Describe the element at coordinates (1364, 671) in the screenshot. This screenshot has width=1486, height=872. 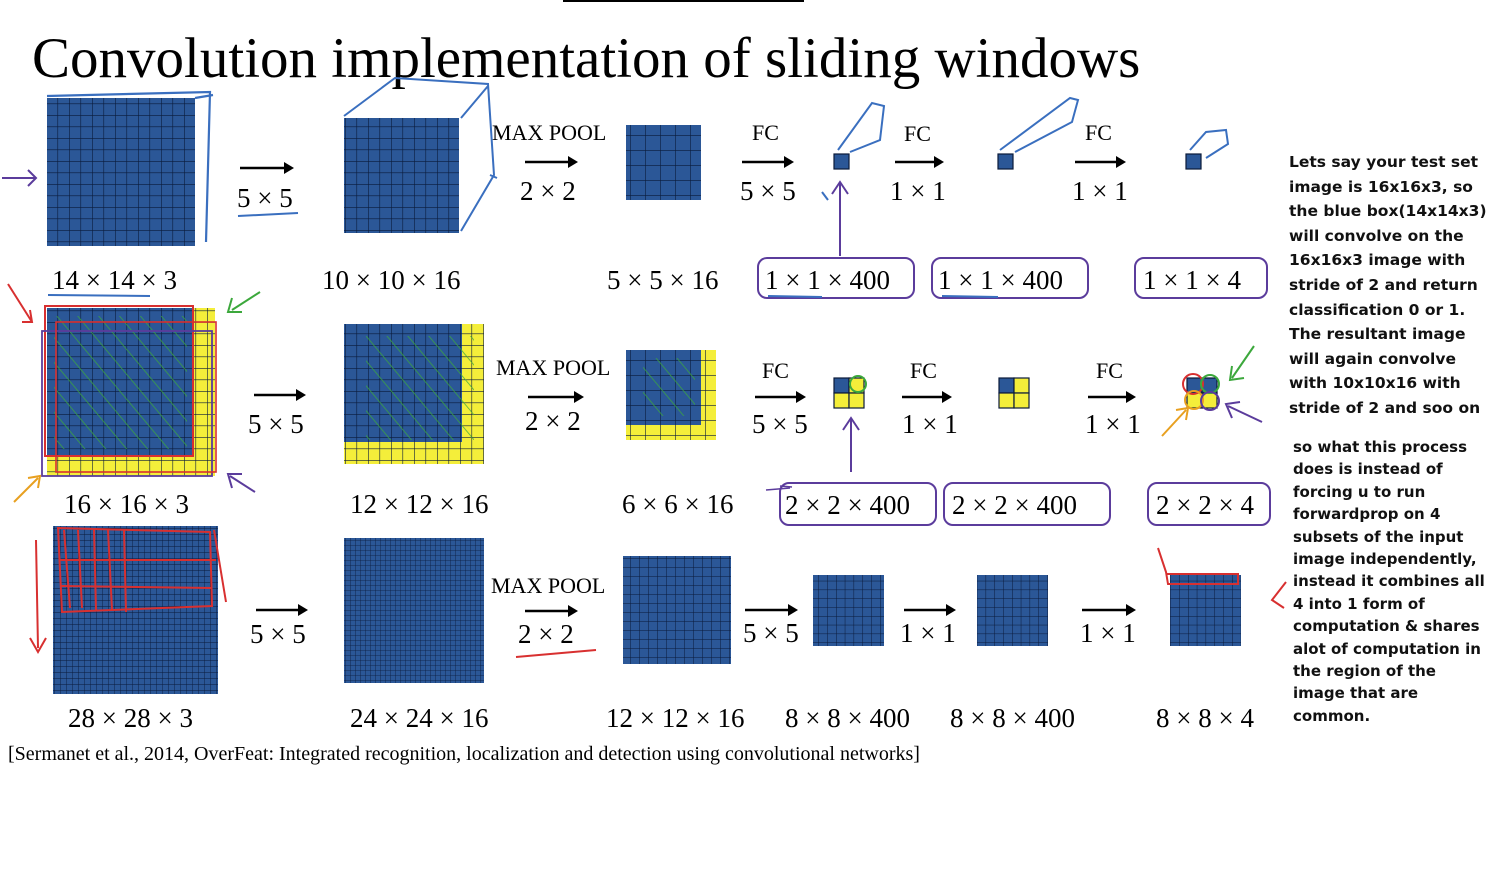
I see `note-line: the region of the` at that location.